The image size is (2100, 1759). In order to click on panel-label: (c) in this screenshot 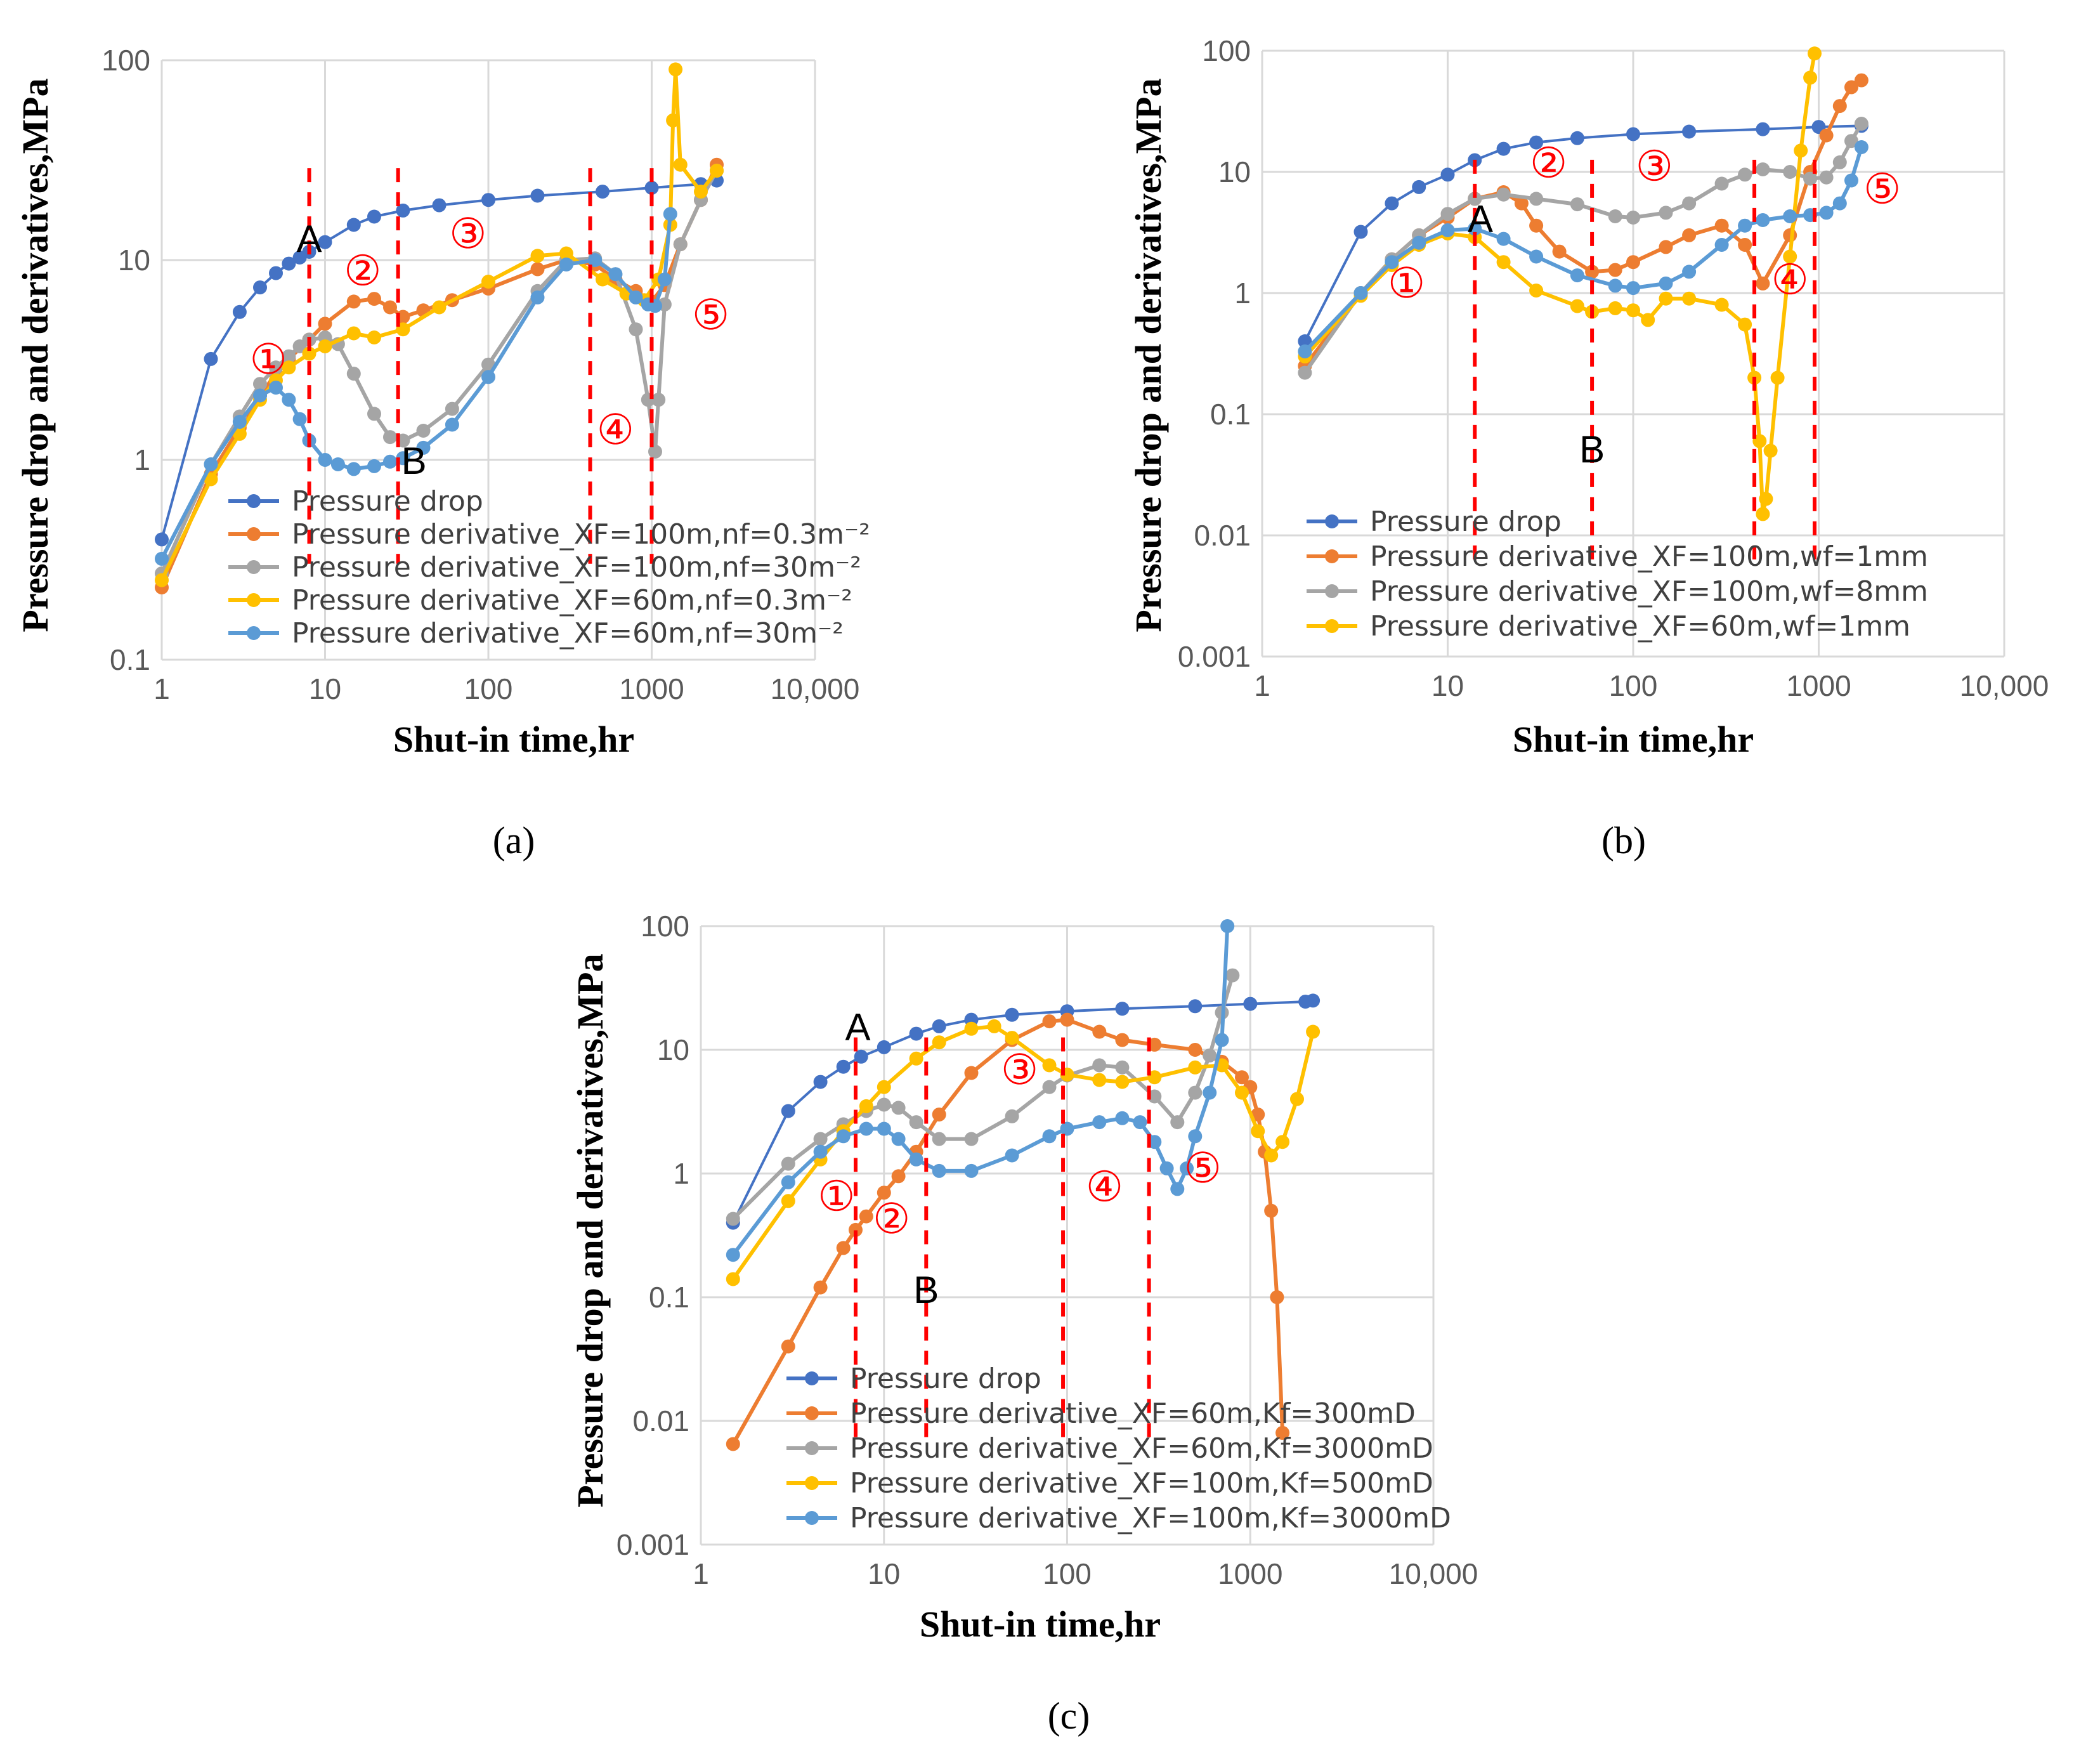, I will do `click(1069, 1716)`.